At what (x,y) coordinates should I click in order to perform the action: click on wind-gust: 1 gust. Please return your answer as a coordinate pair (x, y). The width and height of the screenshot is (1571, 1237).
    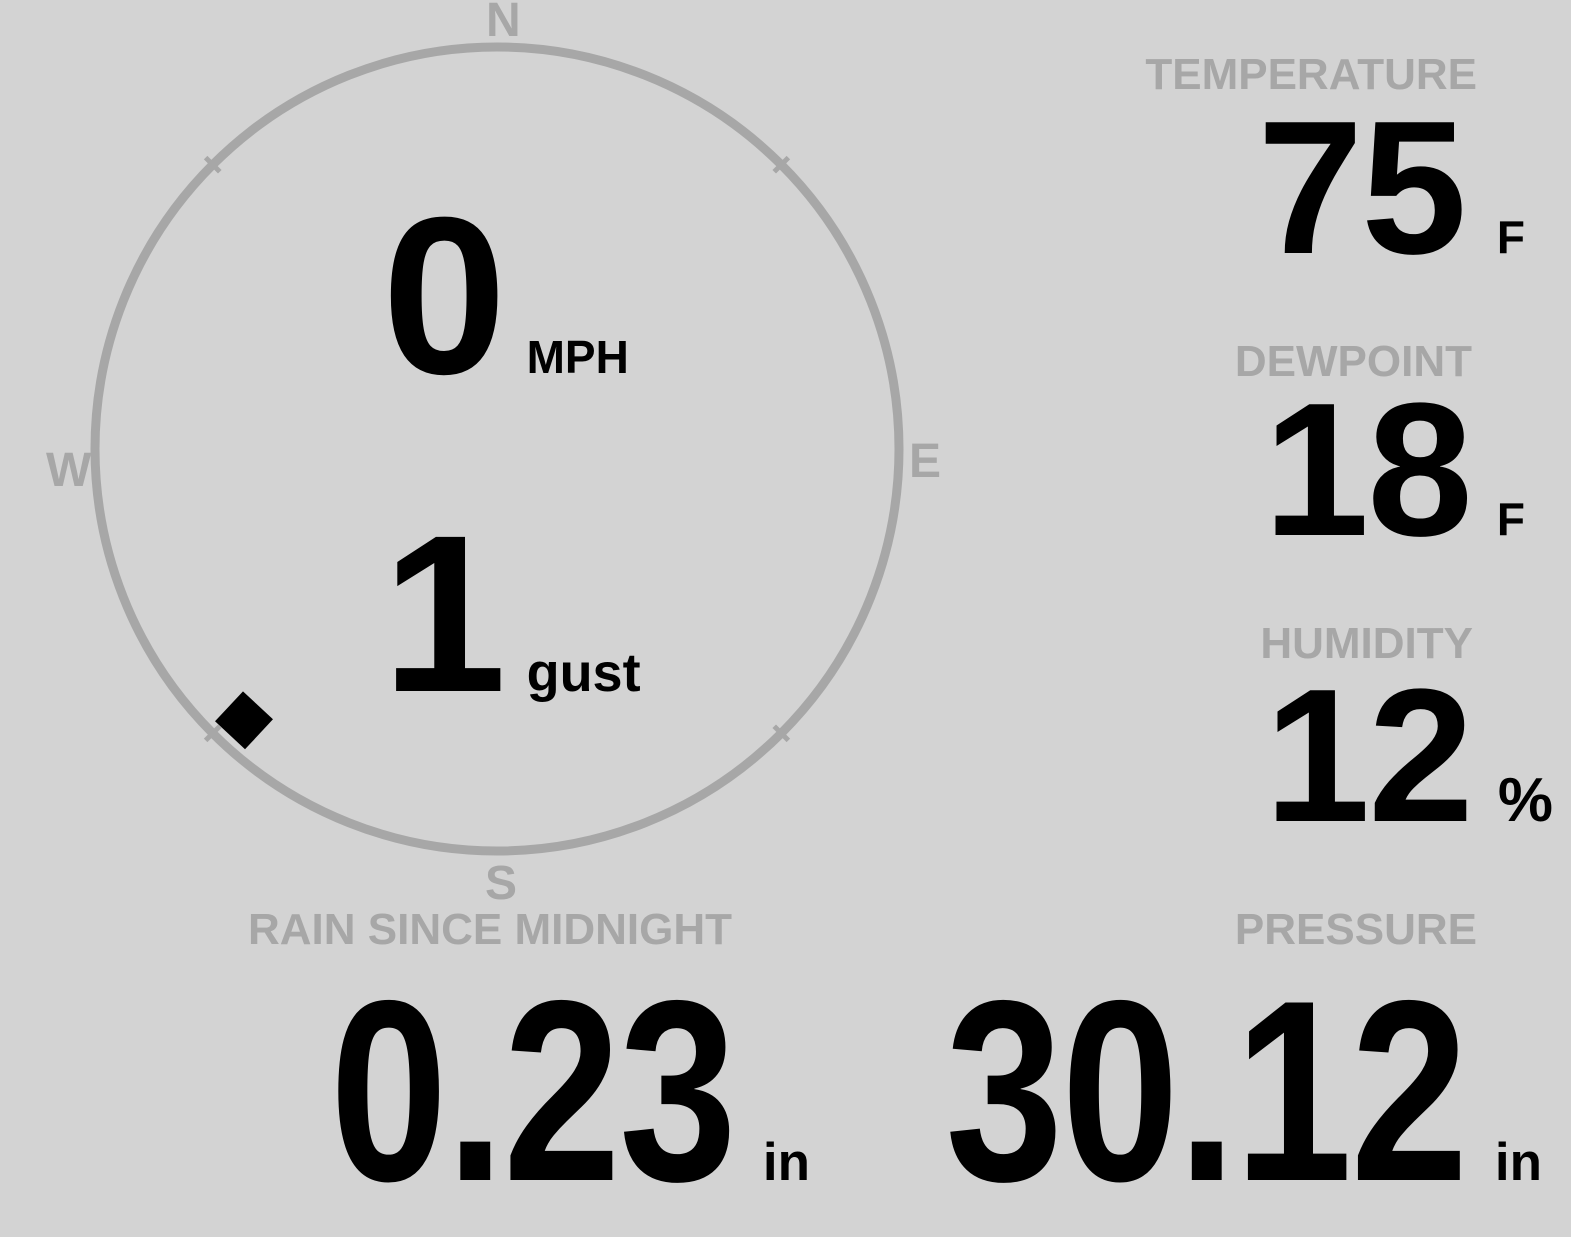
    Looking at the image, I should click on (511, 614).